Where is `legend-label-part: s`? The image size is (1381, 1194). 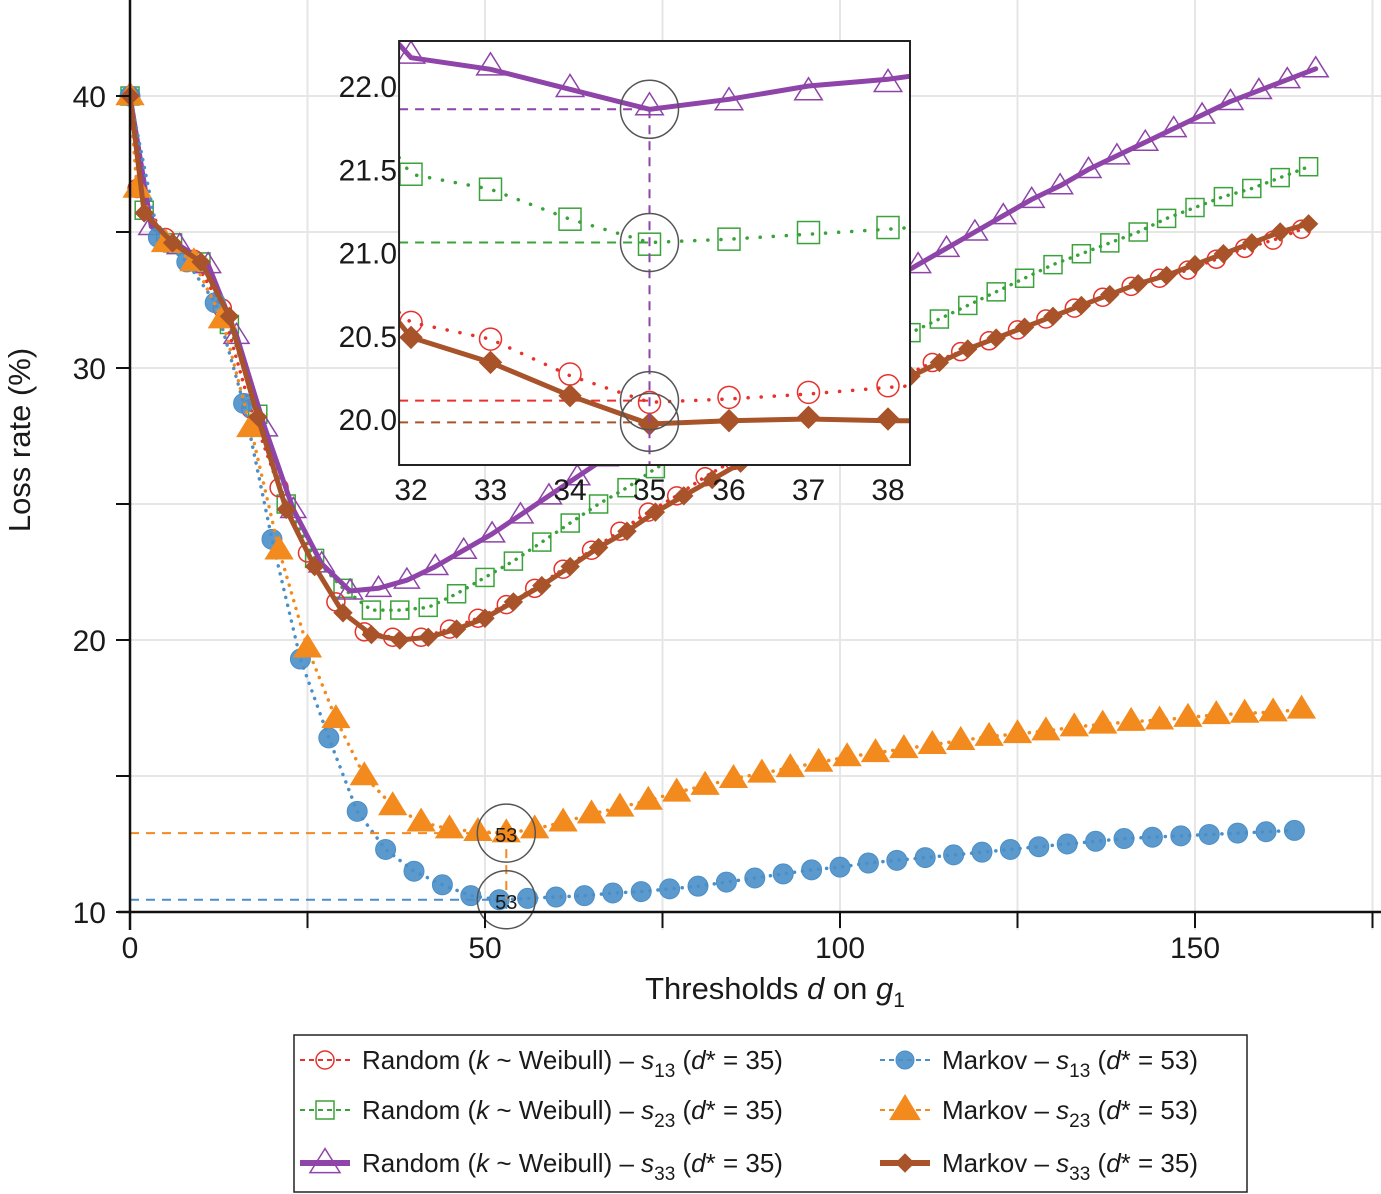
legend-label-part: s is located at coordinates (1062, 1110).